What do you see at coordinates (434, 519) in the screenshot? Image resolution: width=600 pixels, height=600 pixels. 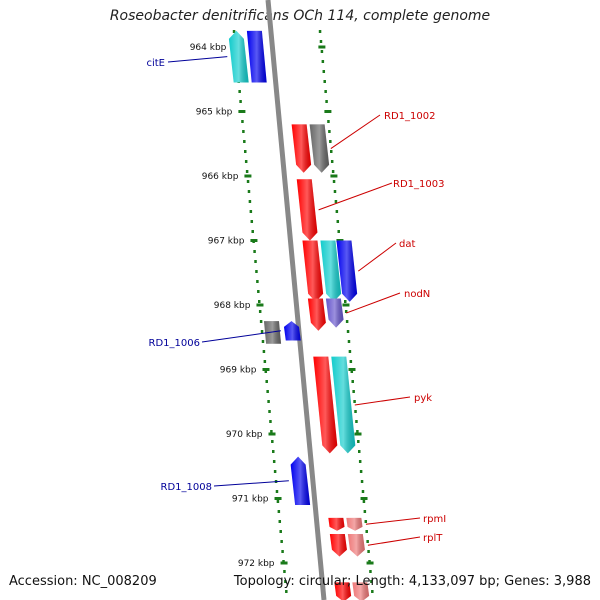 I see `gene-label: rpmI` at bounding box center [434, 519].